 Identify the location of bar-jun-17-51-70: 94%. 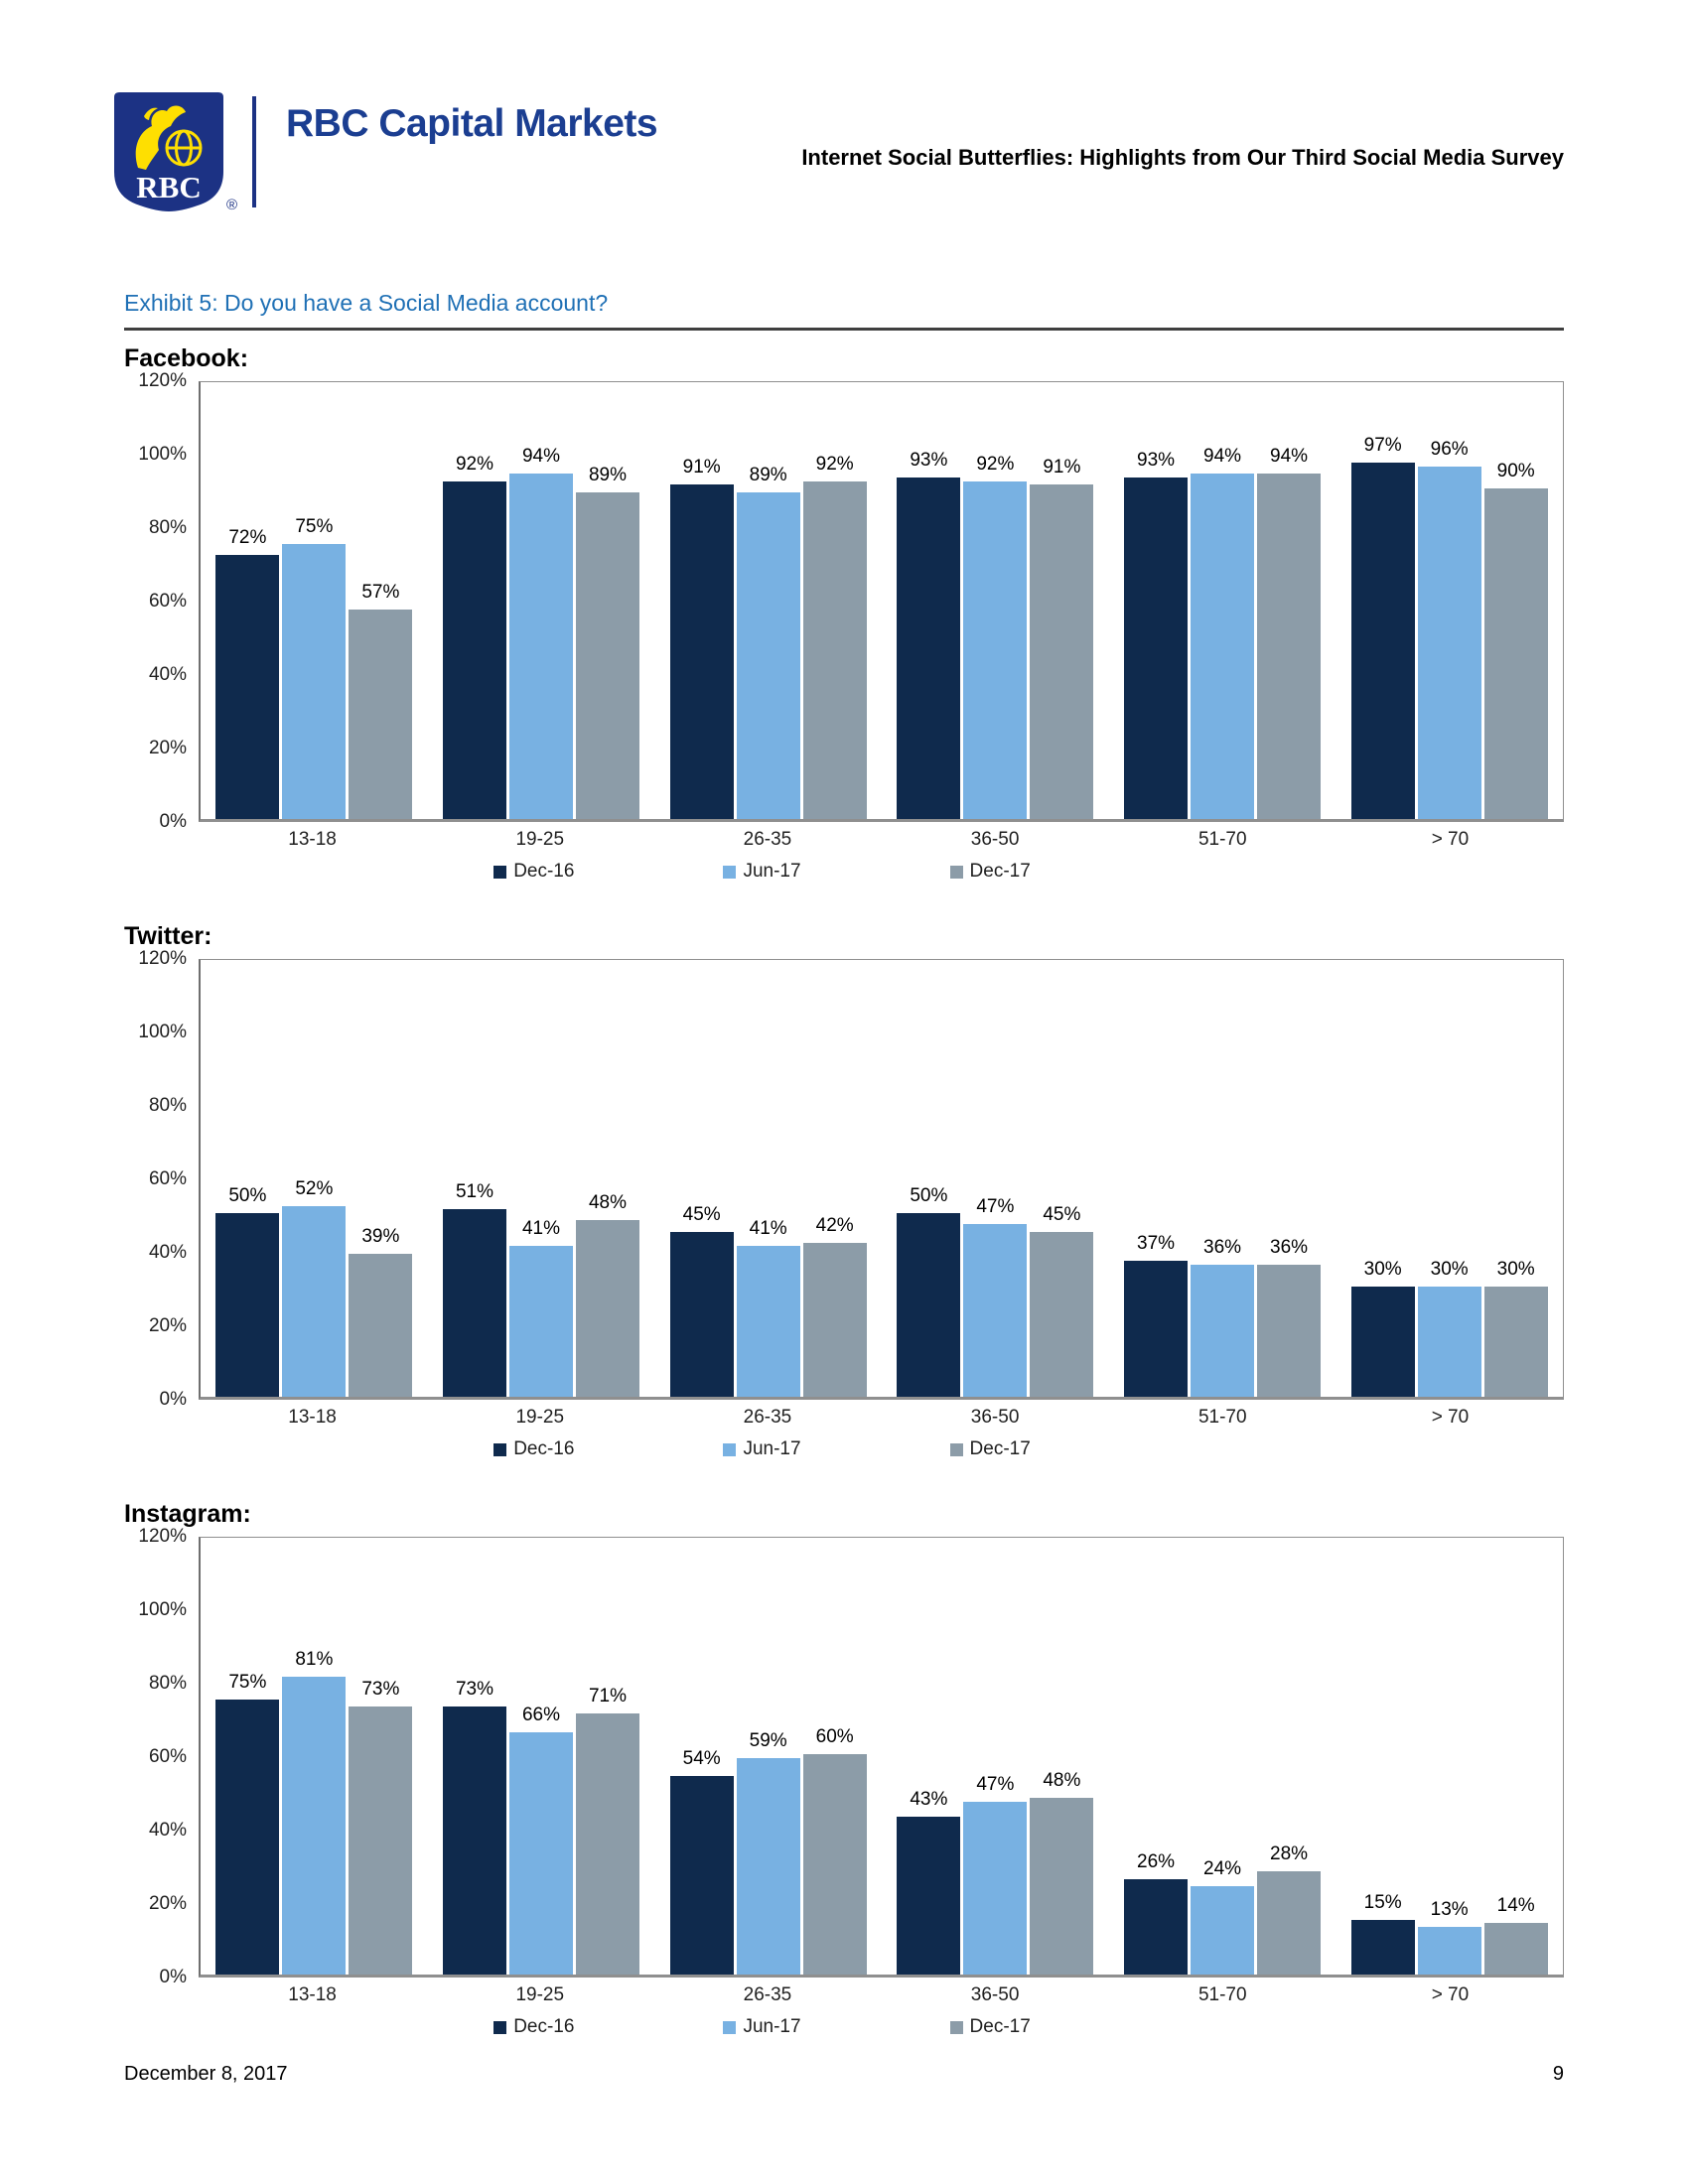
(1223, 632).